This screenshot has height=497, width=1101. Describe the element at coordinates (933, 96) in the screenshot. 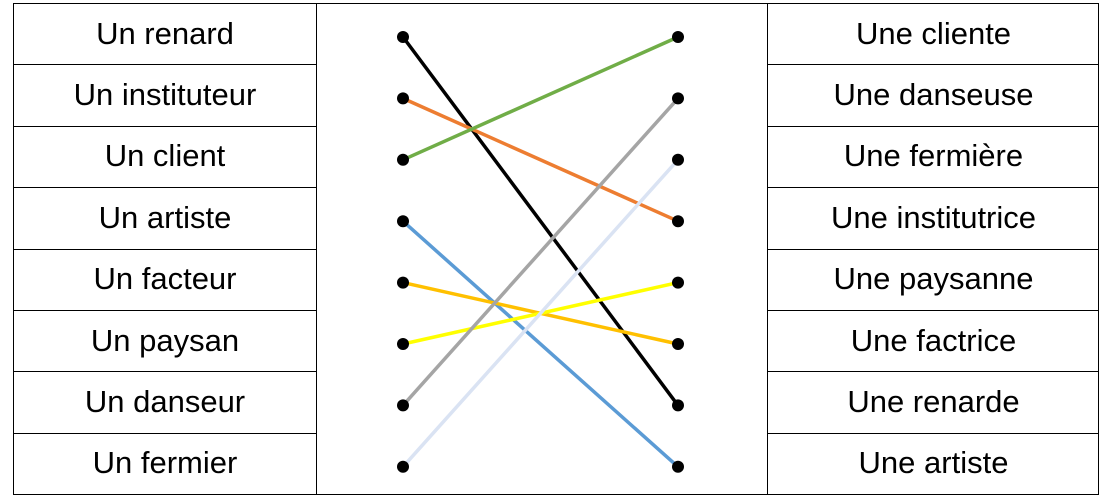

I see `right-item: Une danseuse` at that location.